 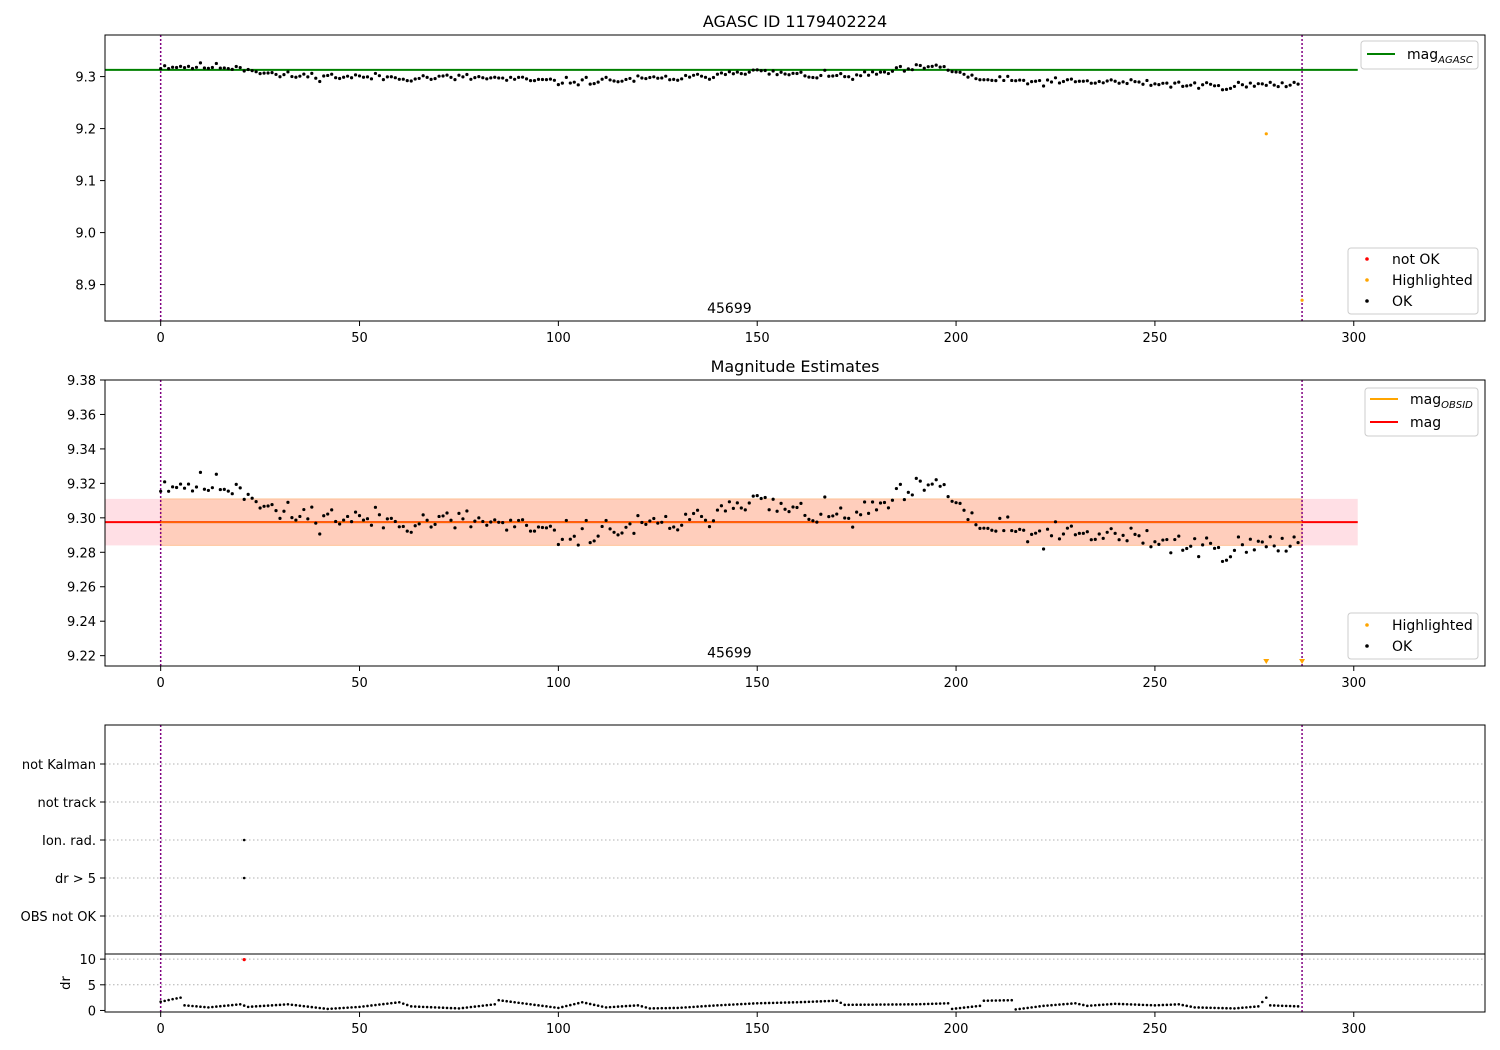 What do you see at coordinates (757, 683) in the screenshot?
I see `x-tick-label: 150` at bounding box center [757, 683].